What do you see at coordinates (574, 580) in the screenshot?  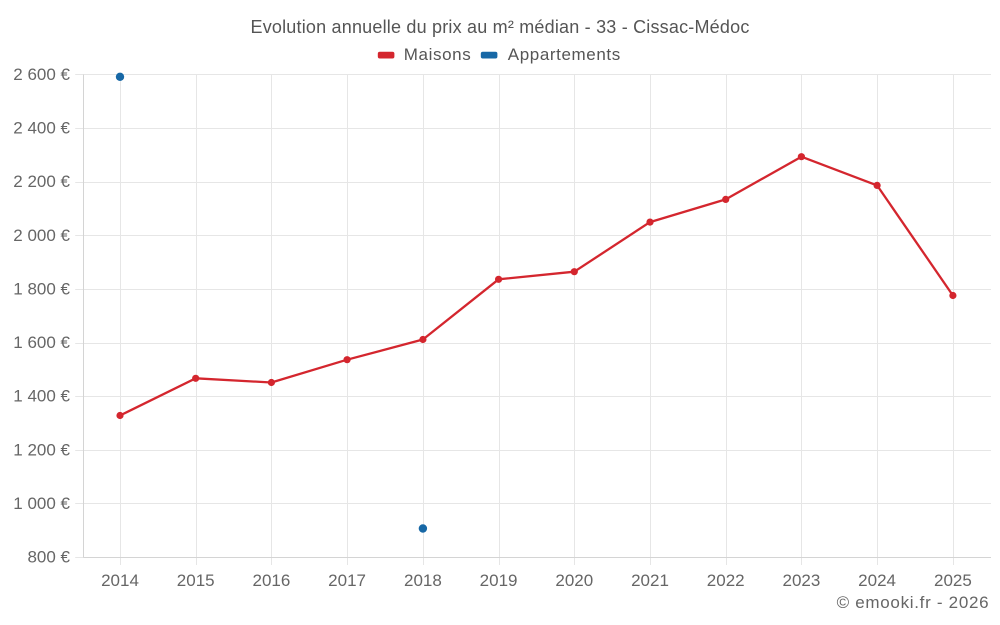 I see `svg-text: 2020` at bounding box center [574, 580].